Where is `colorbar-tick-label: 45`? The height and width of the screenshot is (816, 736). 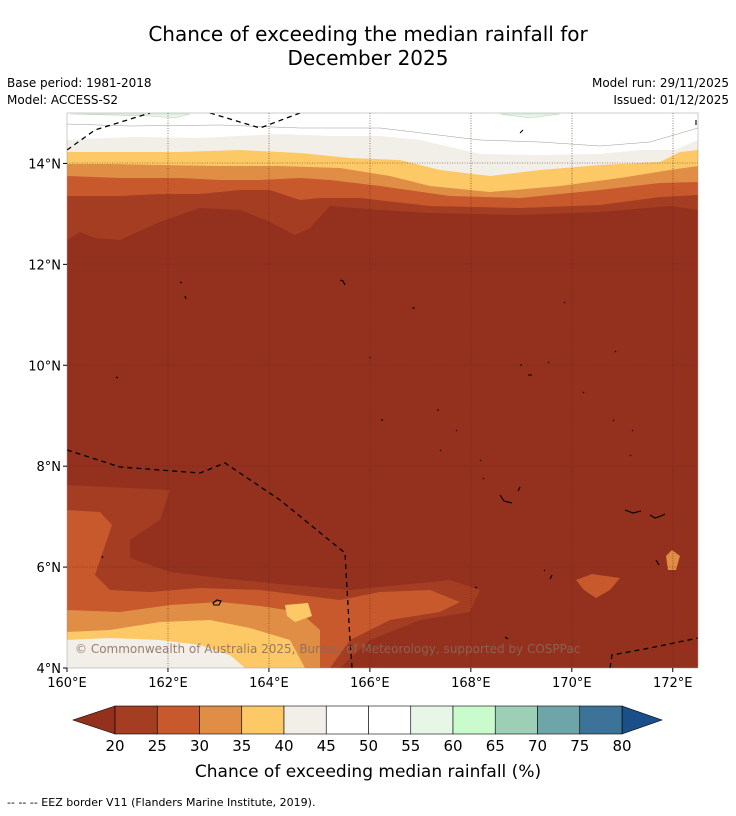 colorbar-tick-label: 45 is located at coordinates (326, 746).